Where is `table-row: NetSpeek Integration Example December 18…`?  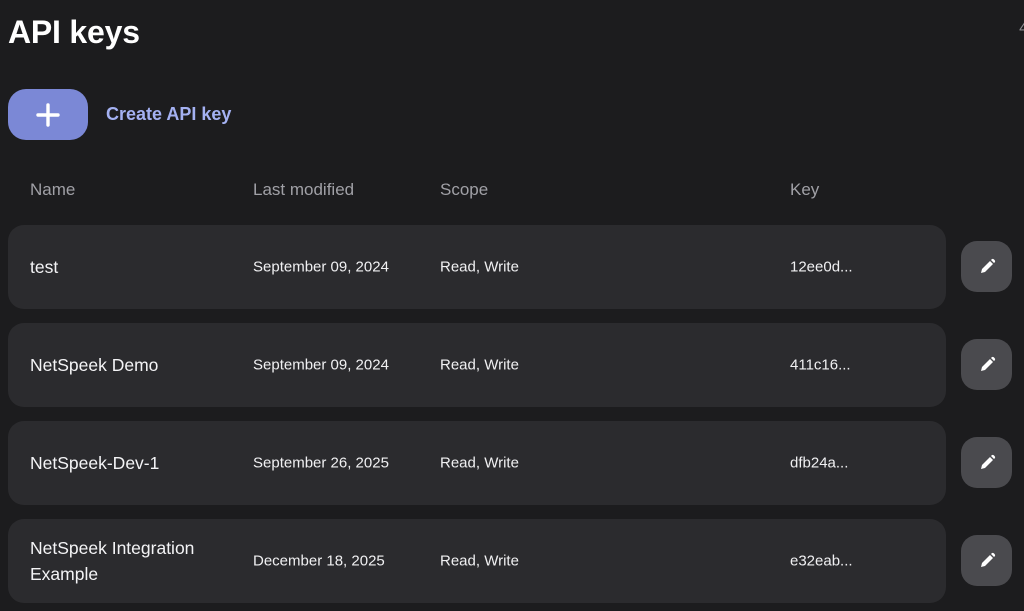
table-row: NetSpeek Integration Example December 18… is located at coordinates (477, 561).